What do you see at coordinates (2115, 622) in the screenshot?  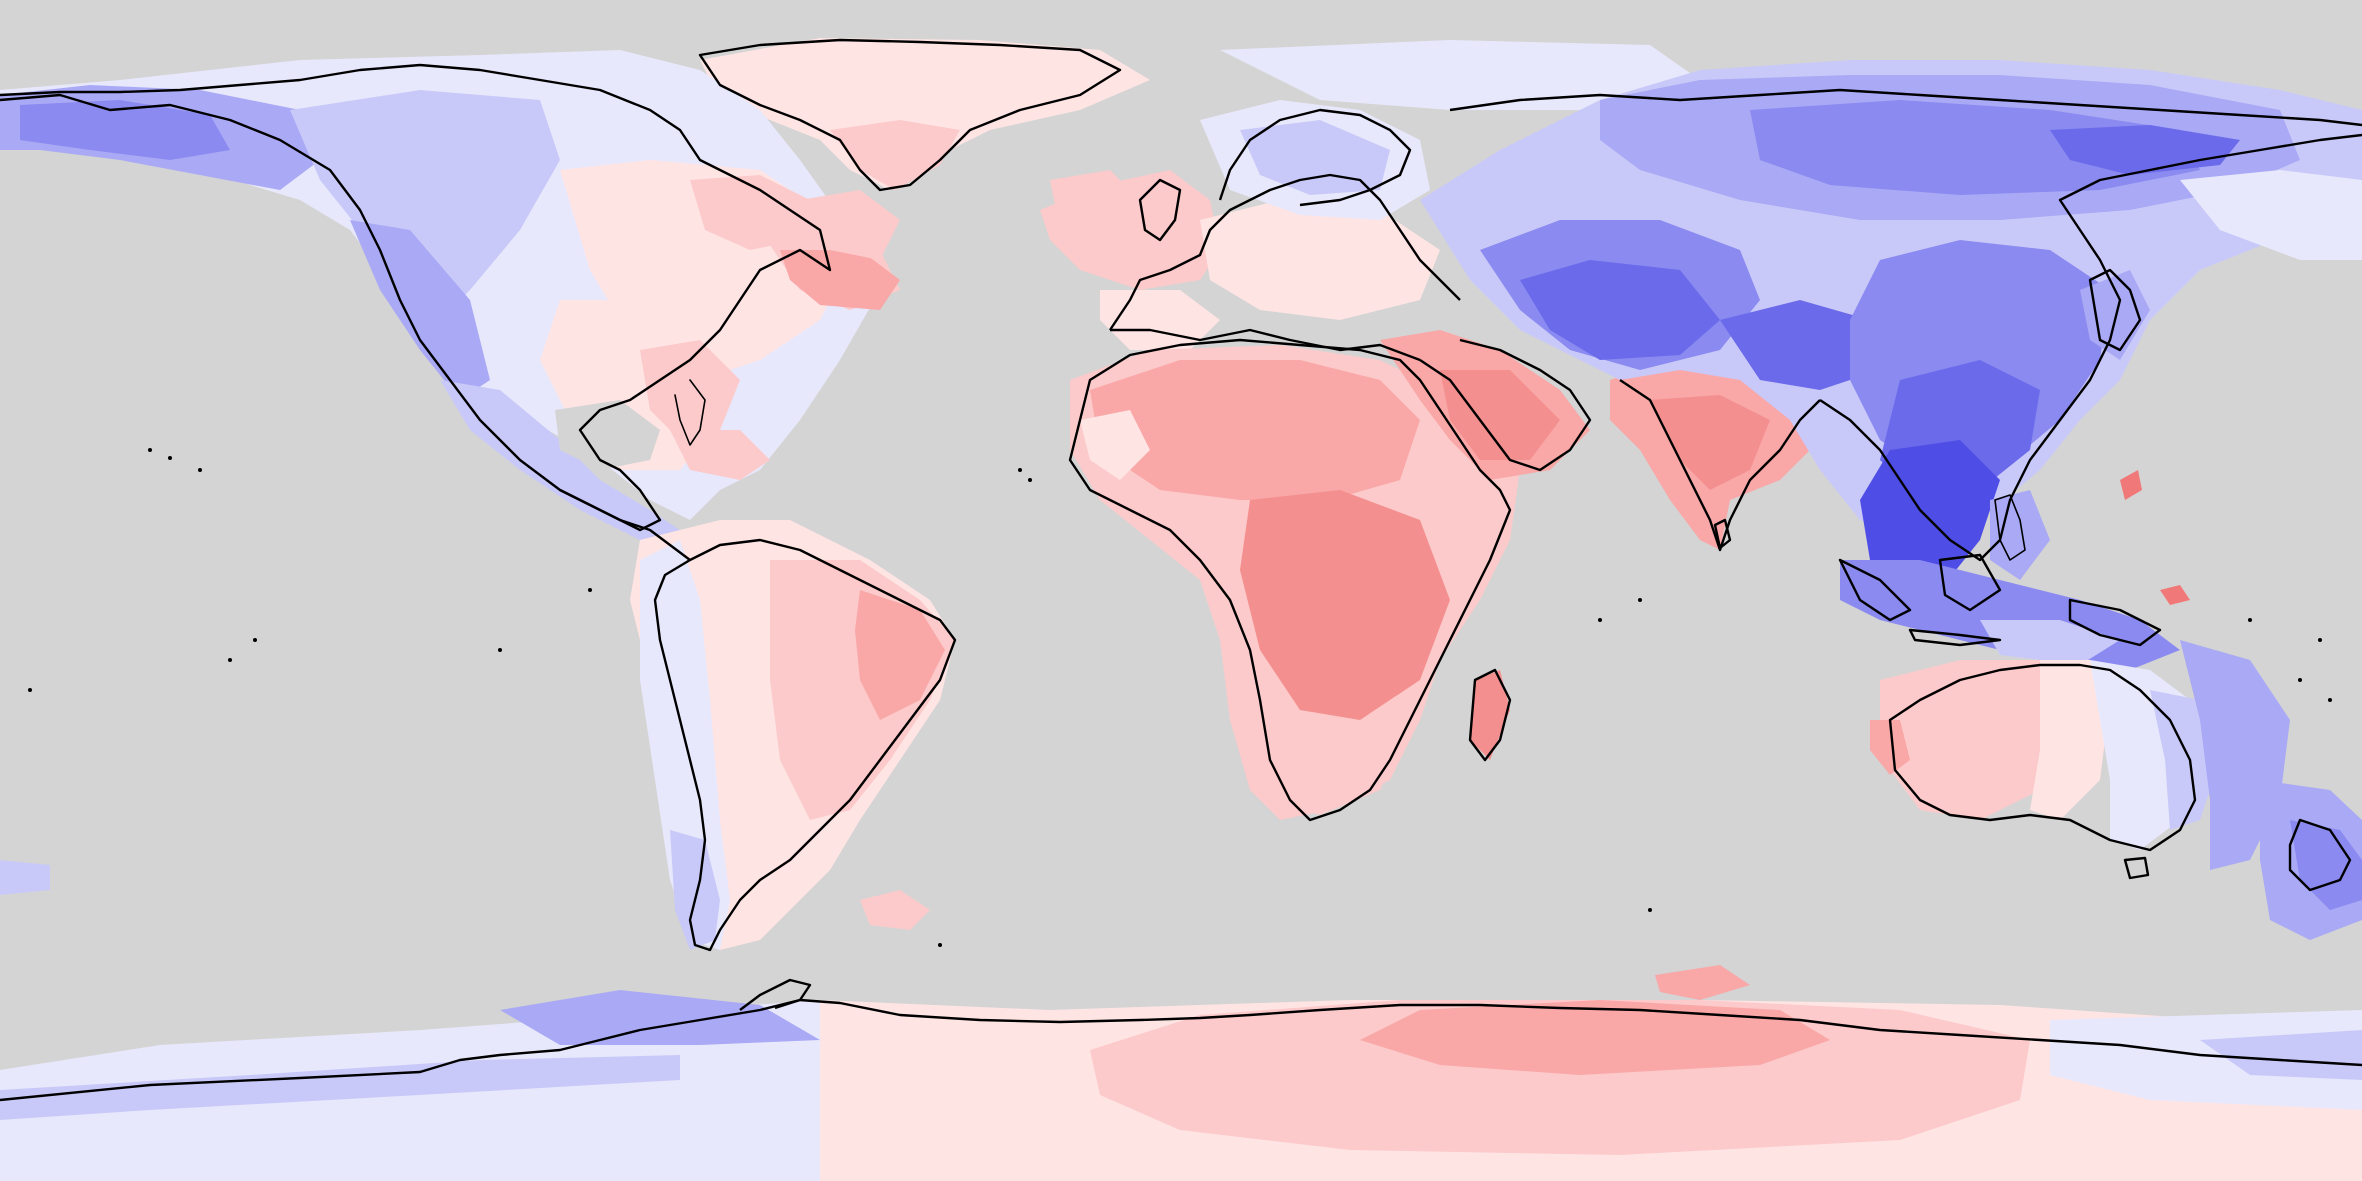 I see `coastline-new-guinea` at bounding box center [2115, 622].